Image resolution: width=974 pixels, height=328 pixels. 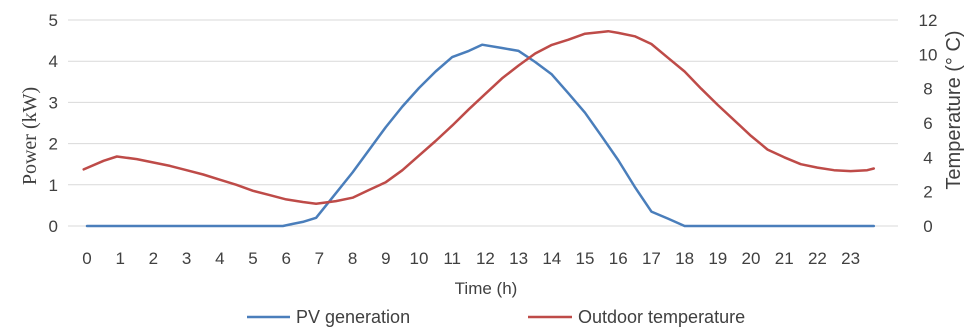 I want to click on x-tick-label: 18, so click(x=684, y=258).